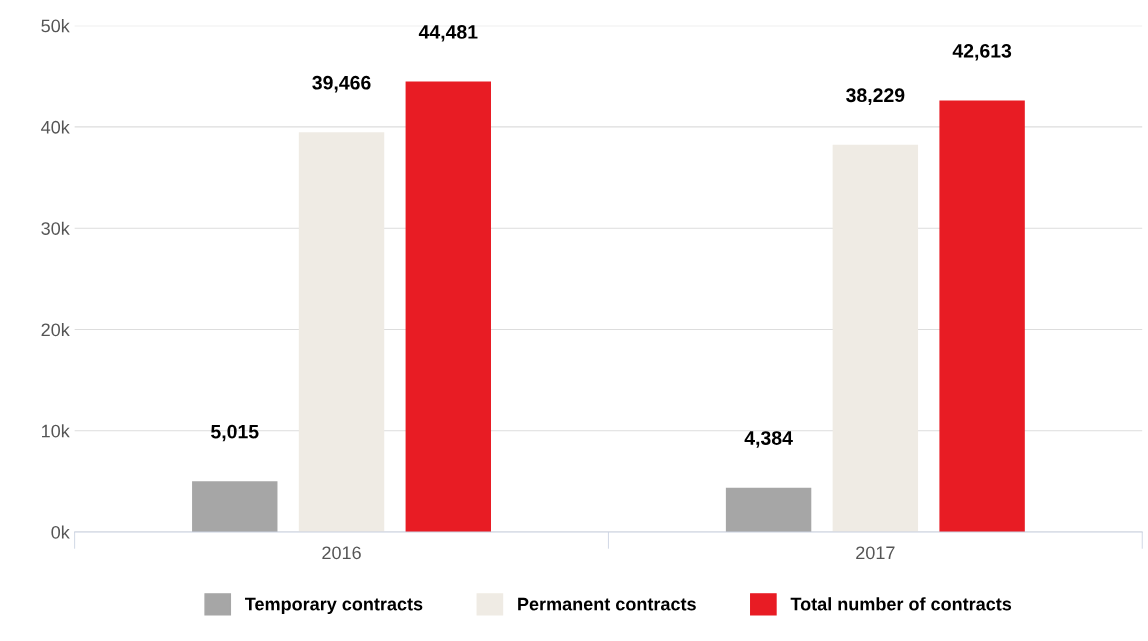 The width and height of the screenshot is (1148, 641). I want to click on y-tick-label: 0k, so click(60, 532).